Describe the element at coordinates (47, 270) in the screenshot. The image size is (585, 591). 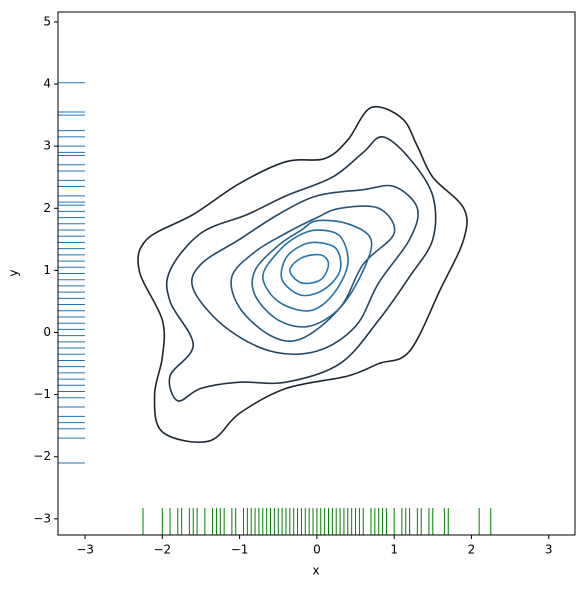
I see `y-tick-label: 1` at that location.